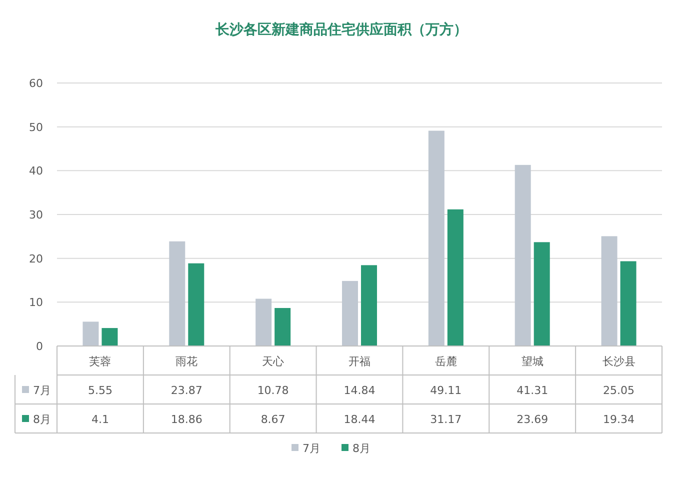 The width and height of the screenshot is (683, 480). What do you see at coordinates (187, 361) in the screenshot?
I see `x-tick-label: 雨花` at bounding box center [187, 361].